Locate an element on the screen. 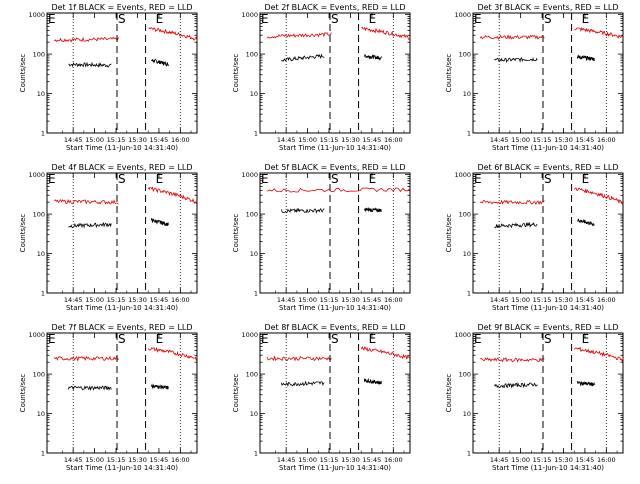 This screenshot has height=484, width=640. plot-title: Det 3f BLACK = Events, RED = LLD is located at coordinates (547, 7).